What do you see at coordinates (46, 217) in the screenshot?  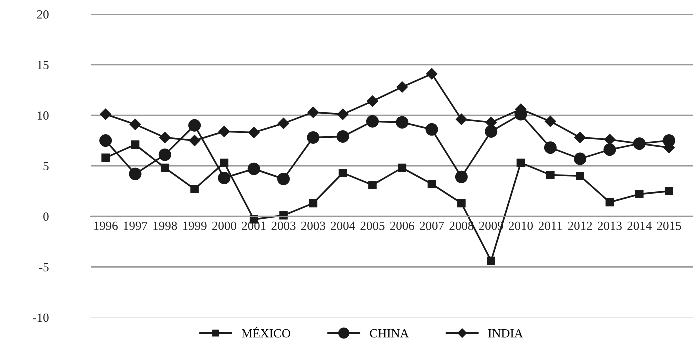 I see `y-tick-label: 0` at bounding box center [46, 217].